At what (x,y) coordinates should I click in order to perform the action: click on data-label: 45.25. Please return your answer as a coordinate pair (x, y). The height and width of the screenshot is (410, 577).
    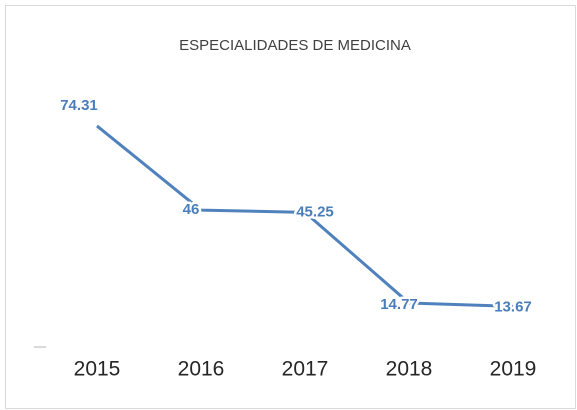
    Looking at the image, I should click on (315, 211).